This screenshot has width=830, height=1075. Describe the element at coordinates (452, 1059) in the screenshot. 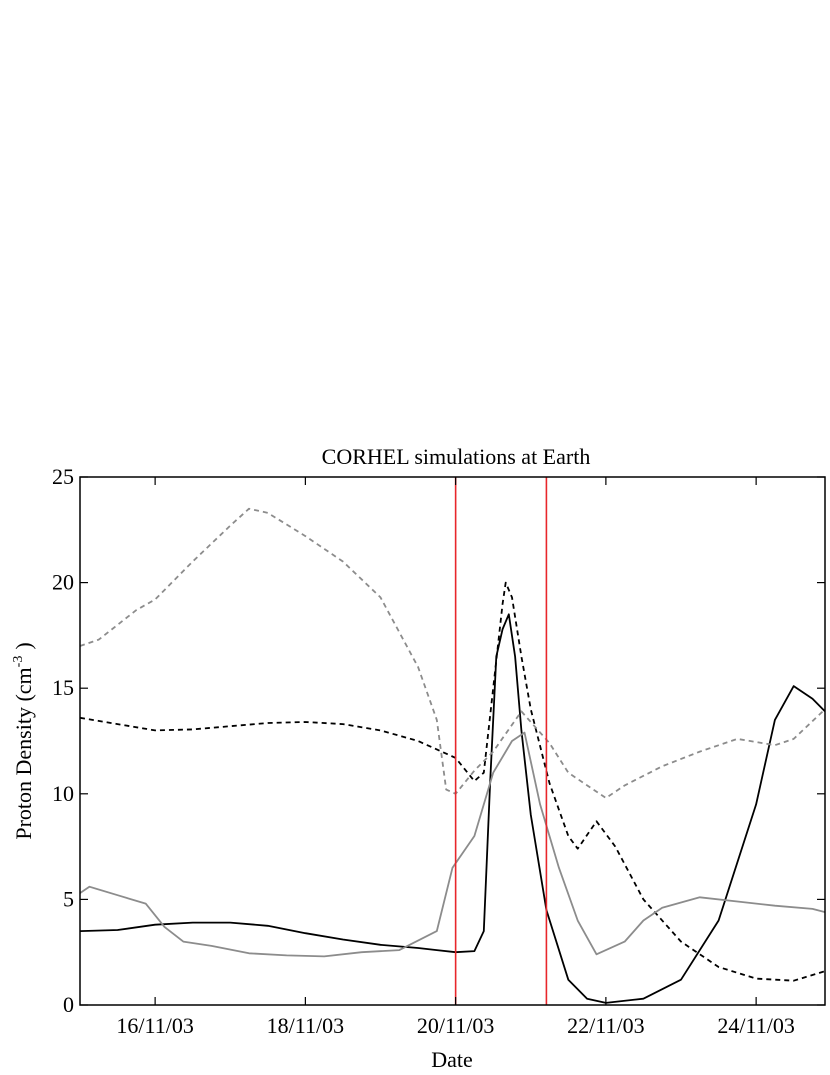

I see `x-axis-label: Date` at that location.